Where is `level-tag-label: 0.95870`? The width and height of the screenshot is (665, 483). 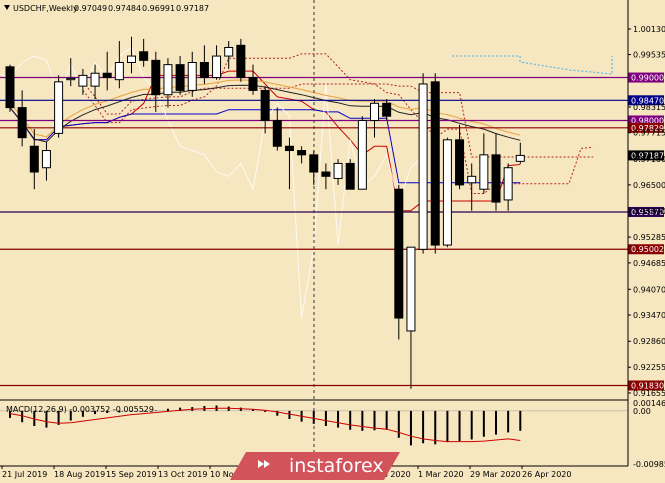 level-tag-label: 0.95870 is located at coordinates (647, 212).